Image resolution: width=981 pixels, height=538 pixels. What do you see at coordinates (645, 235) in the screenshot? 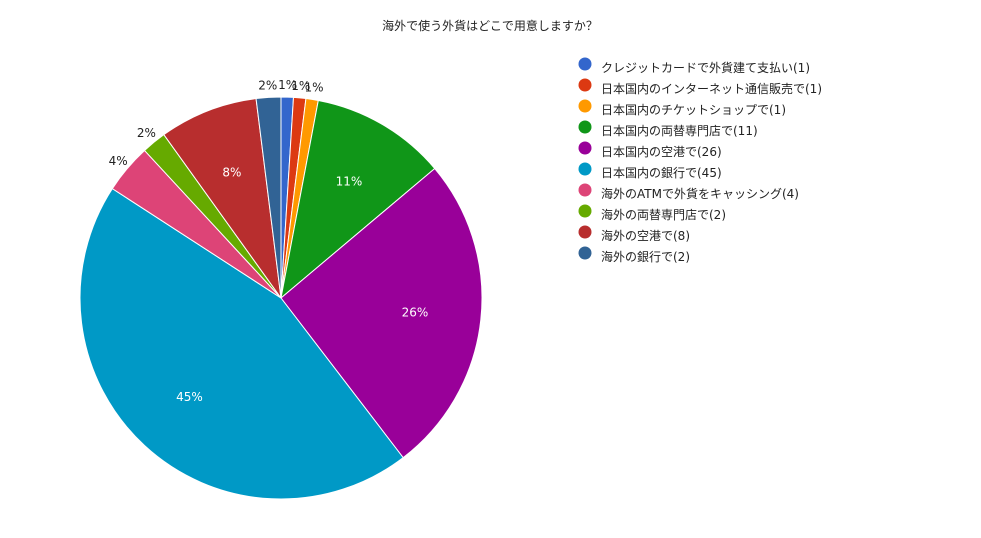
I see `legend-label: 海外の空港で(8)` at bounding box center [645, 235].